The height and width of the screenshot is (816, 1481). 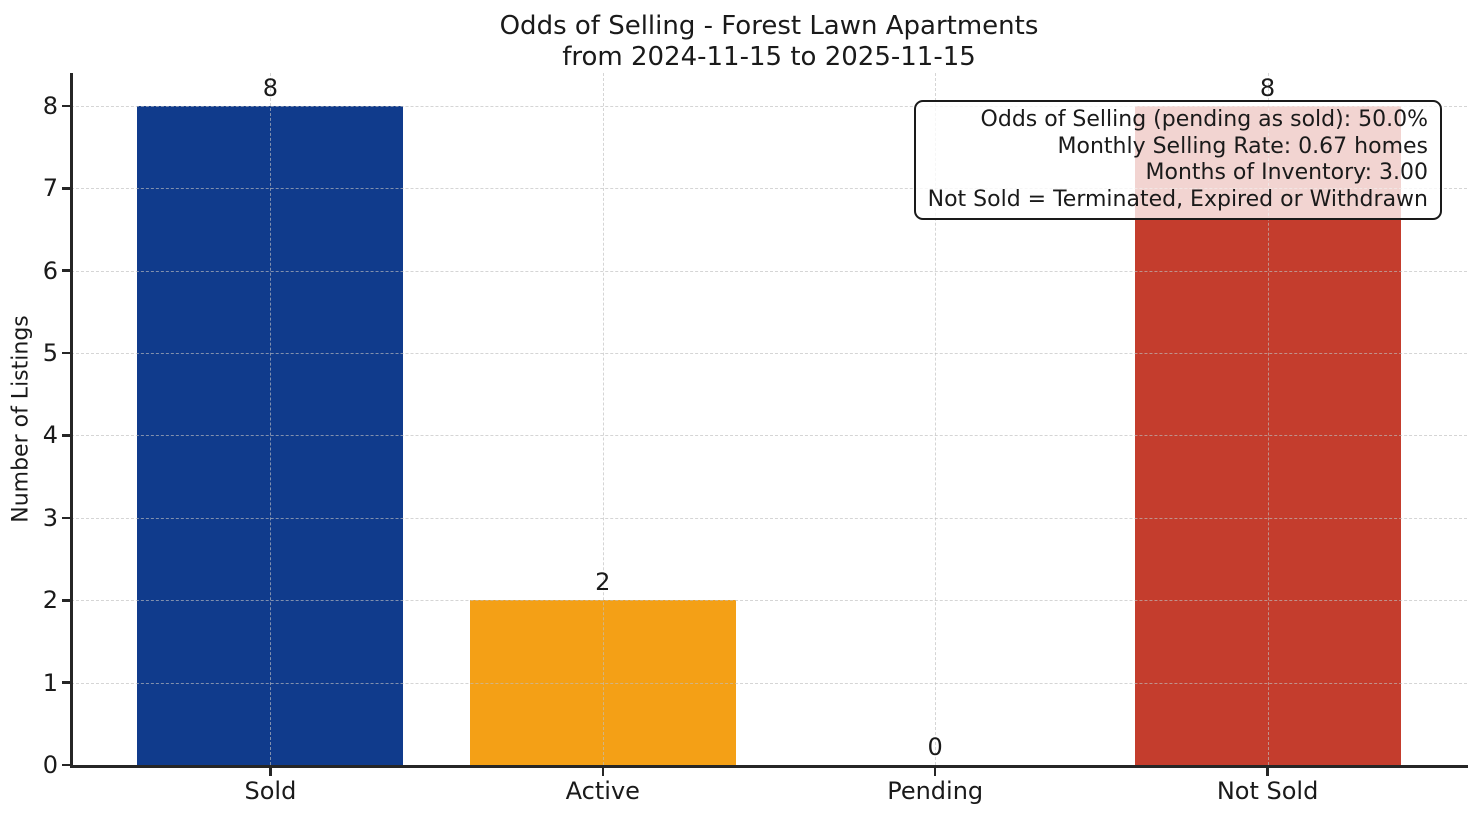 What do you see at coordinates (1286, 172) in the screenshot?
I see `annotation-months-of-inventory: Months of Inventory: 3.00` at bounding box center [1286, 172].